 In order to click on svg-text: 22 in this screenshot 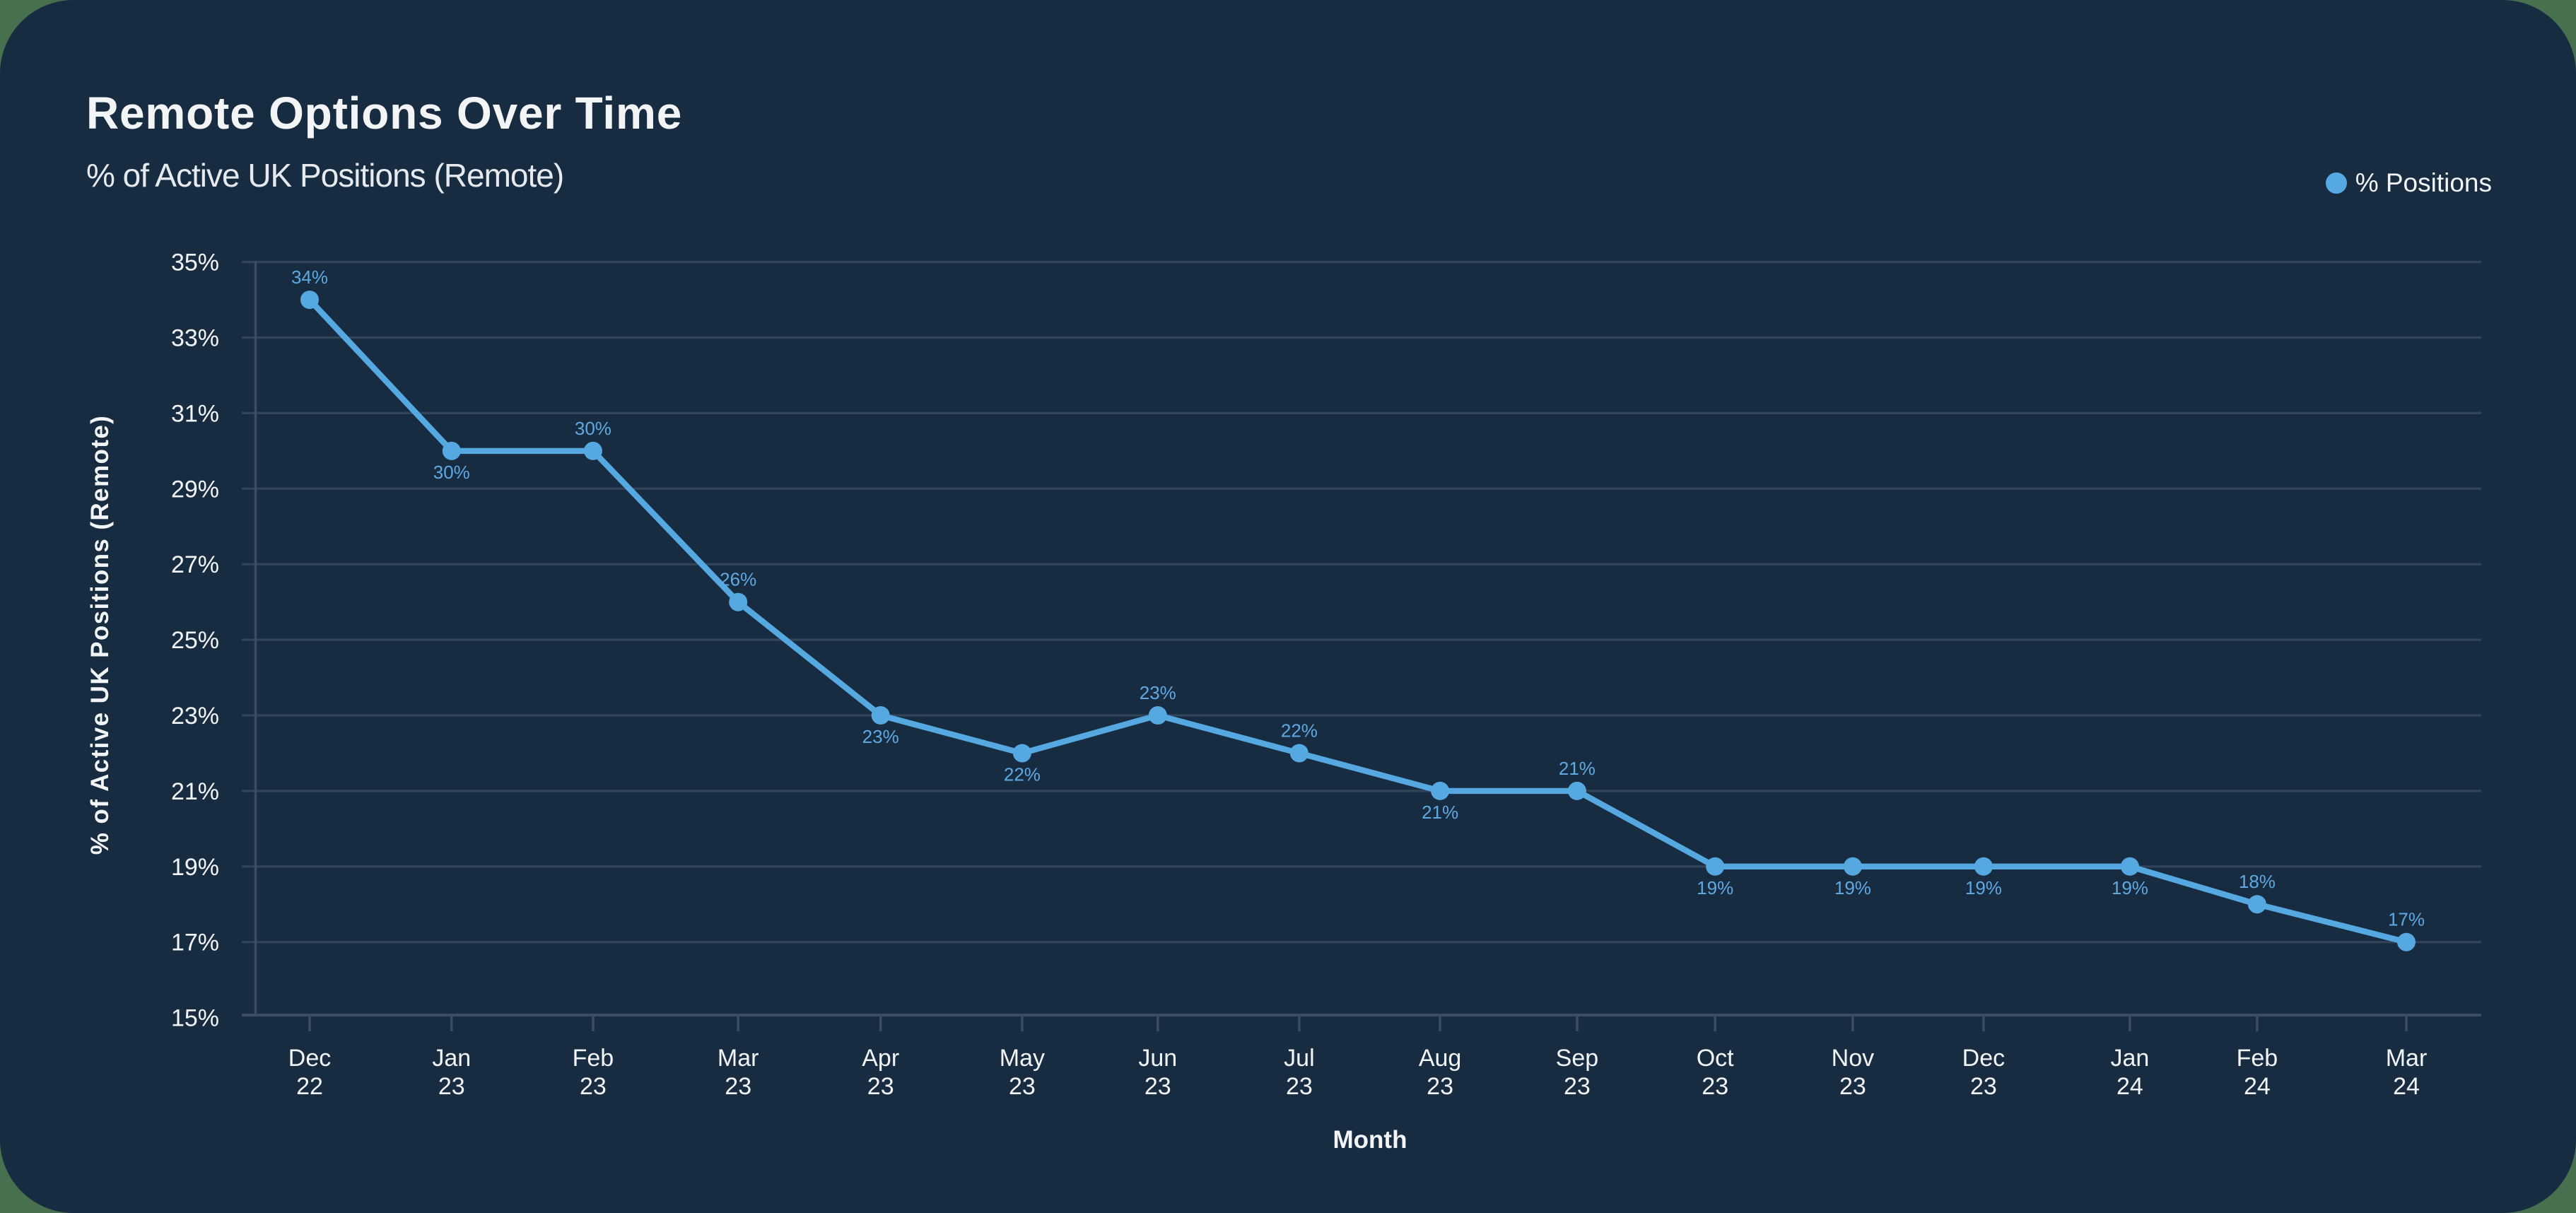, I will do `click(310, 1086)`.